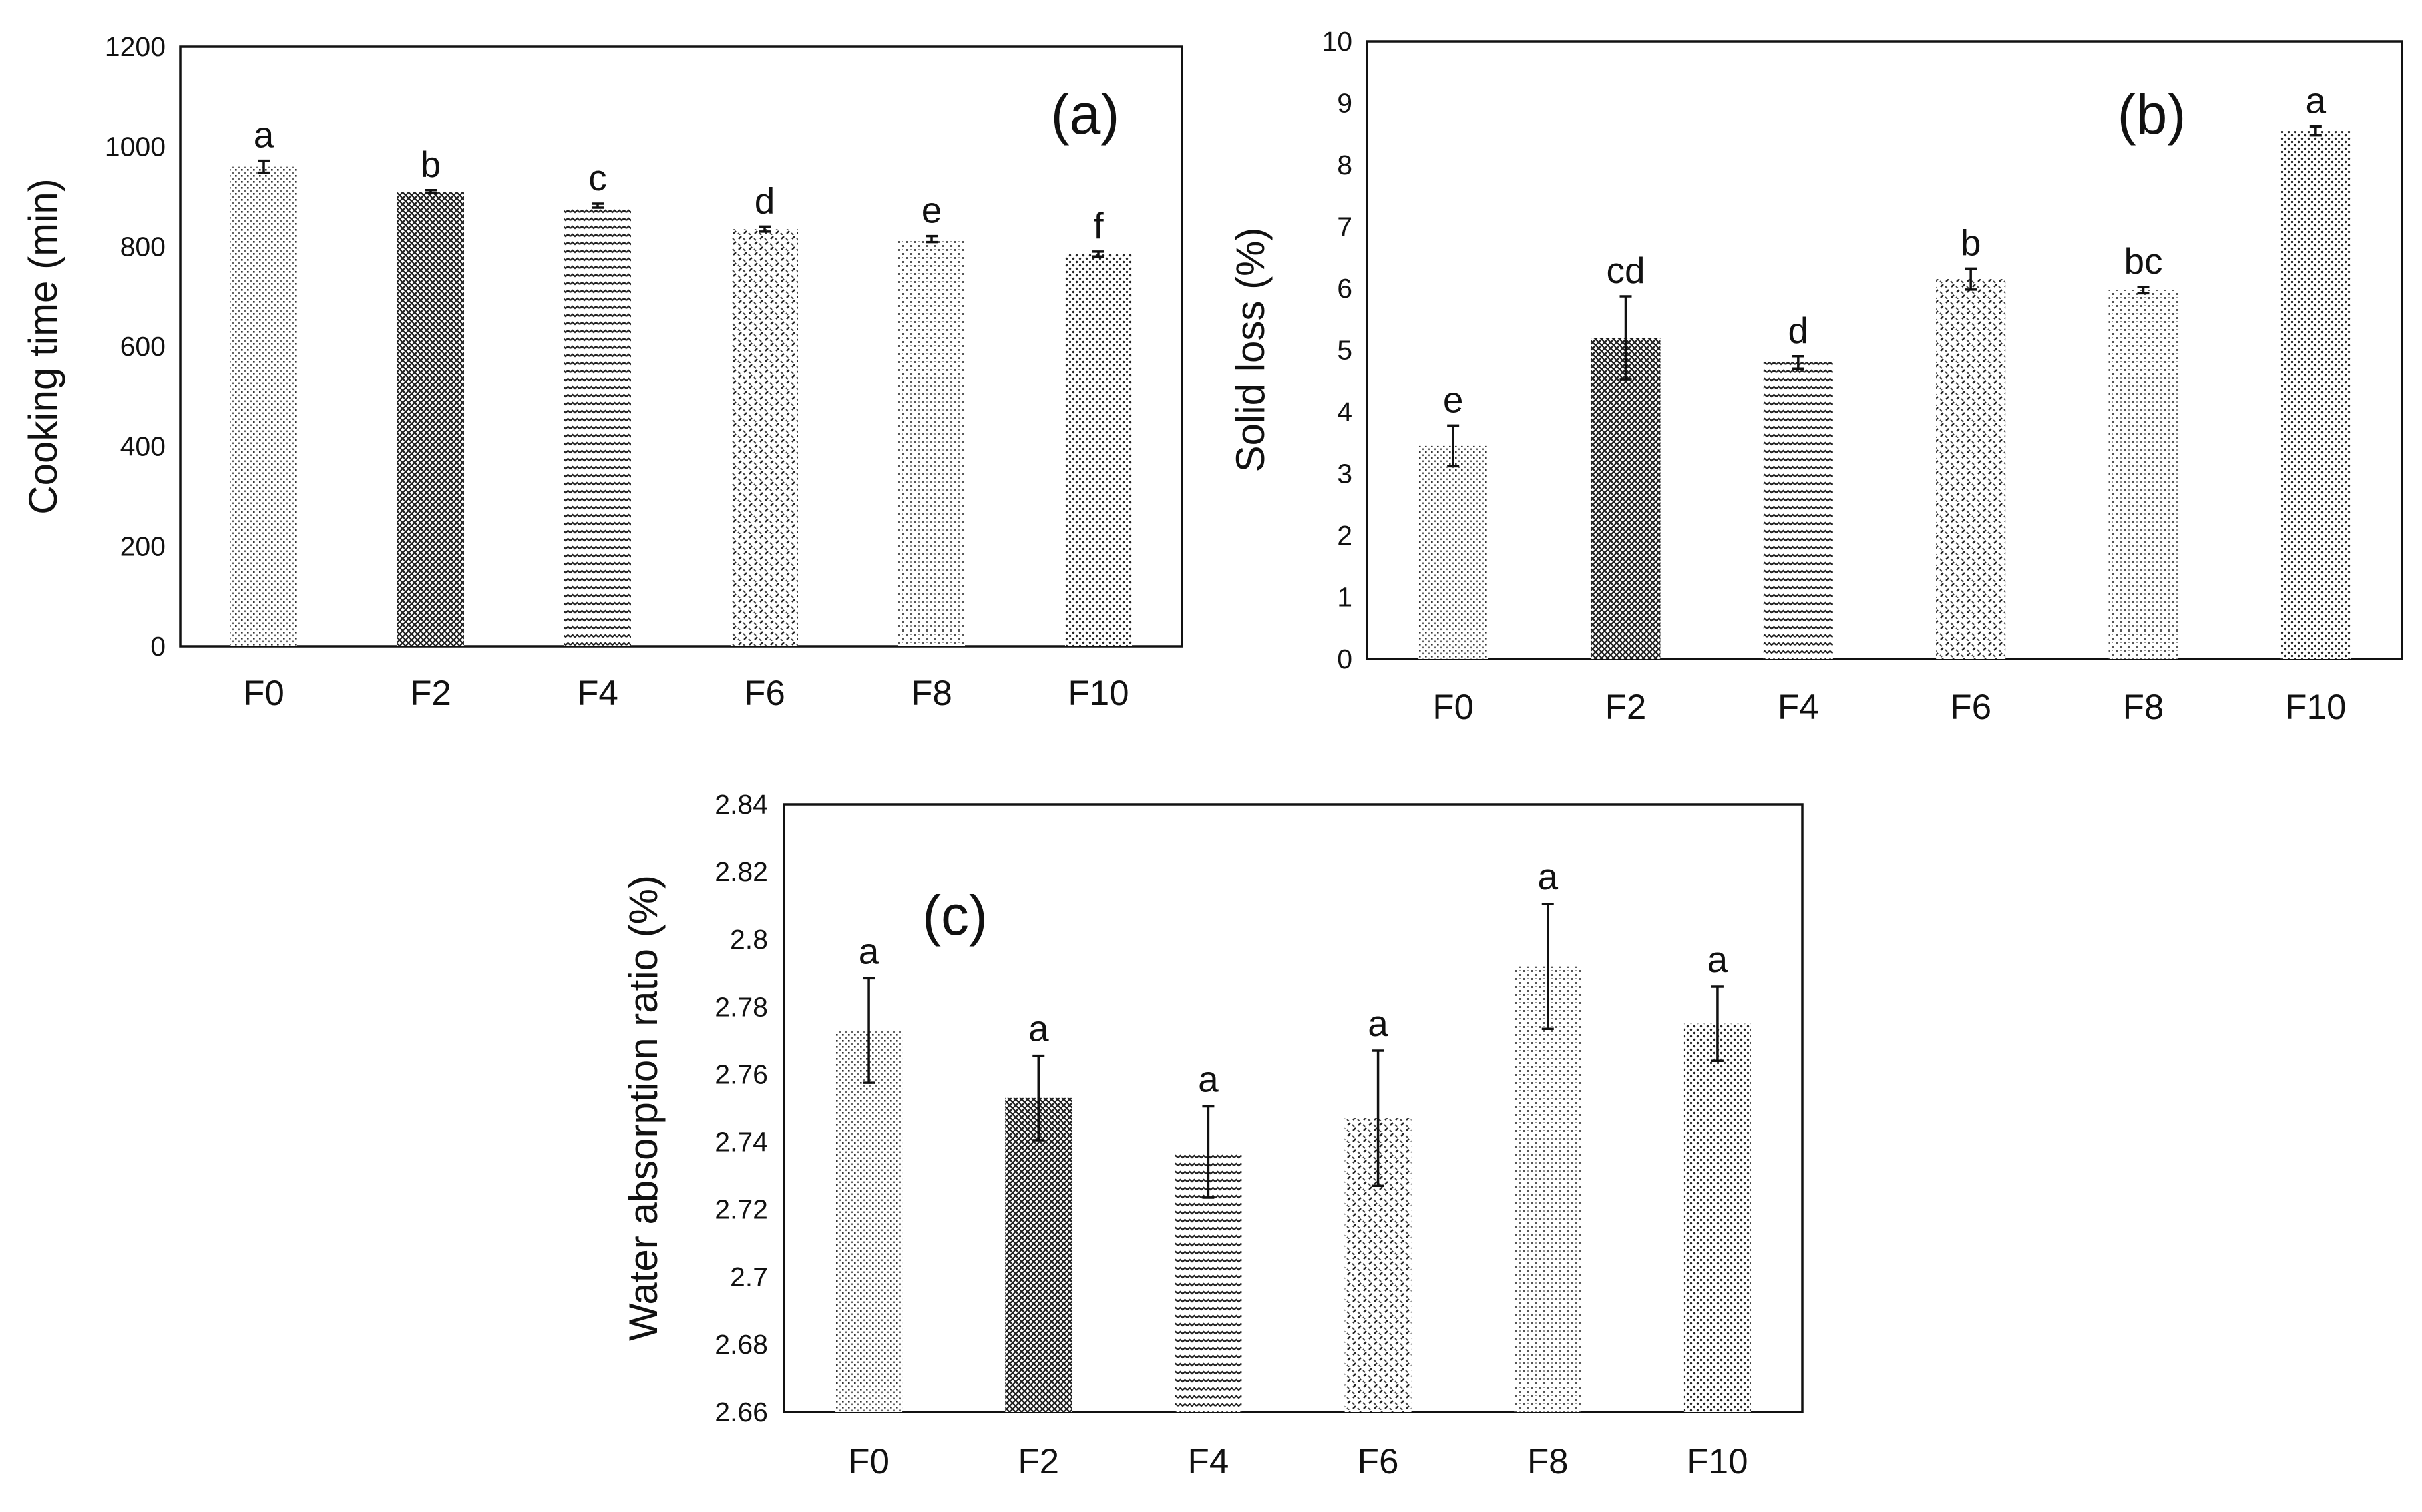 The width and height of the screenshot is (2422, 1512). What do you see at coordinates (2151, 115) in the screenshot?
I see `panel-label-b: (b)` at bounding box center [2151, 115].